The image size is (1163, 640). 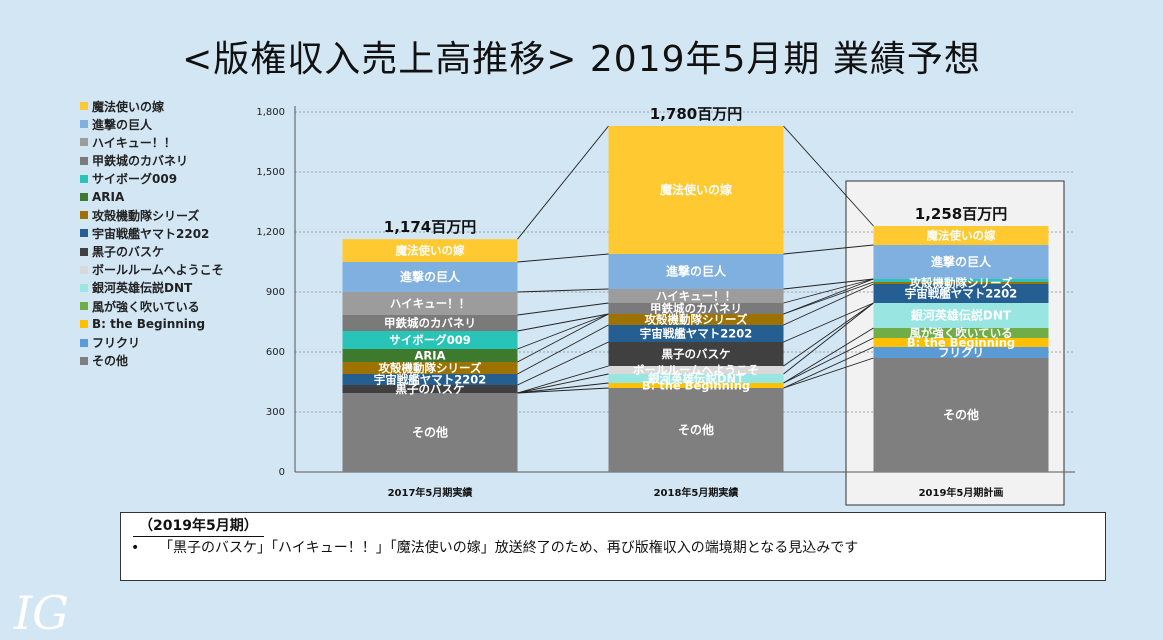 I want to click on total-label: 1,174百万円, so click(x=430, y=227).